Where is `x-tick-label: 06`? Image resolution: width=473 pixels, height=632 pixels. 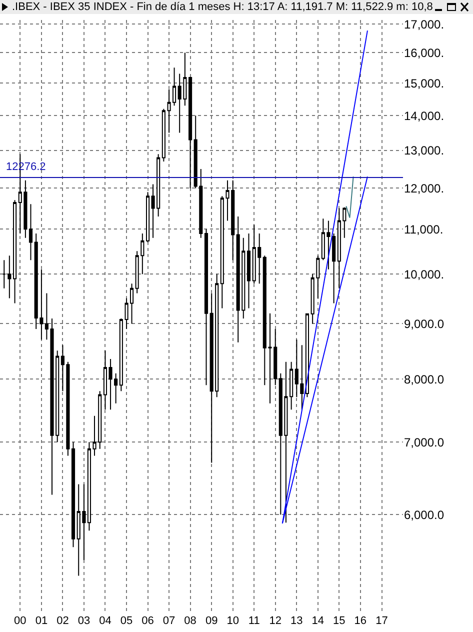 x-tick-label: 06 is located at coordinates (148, 621).